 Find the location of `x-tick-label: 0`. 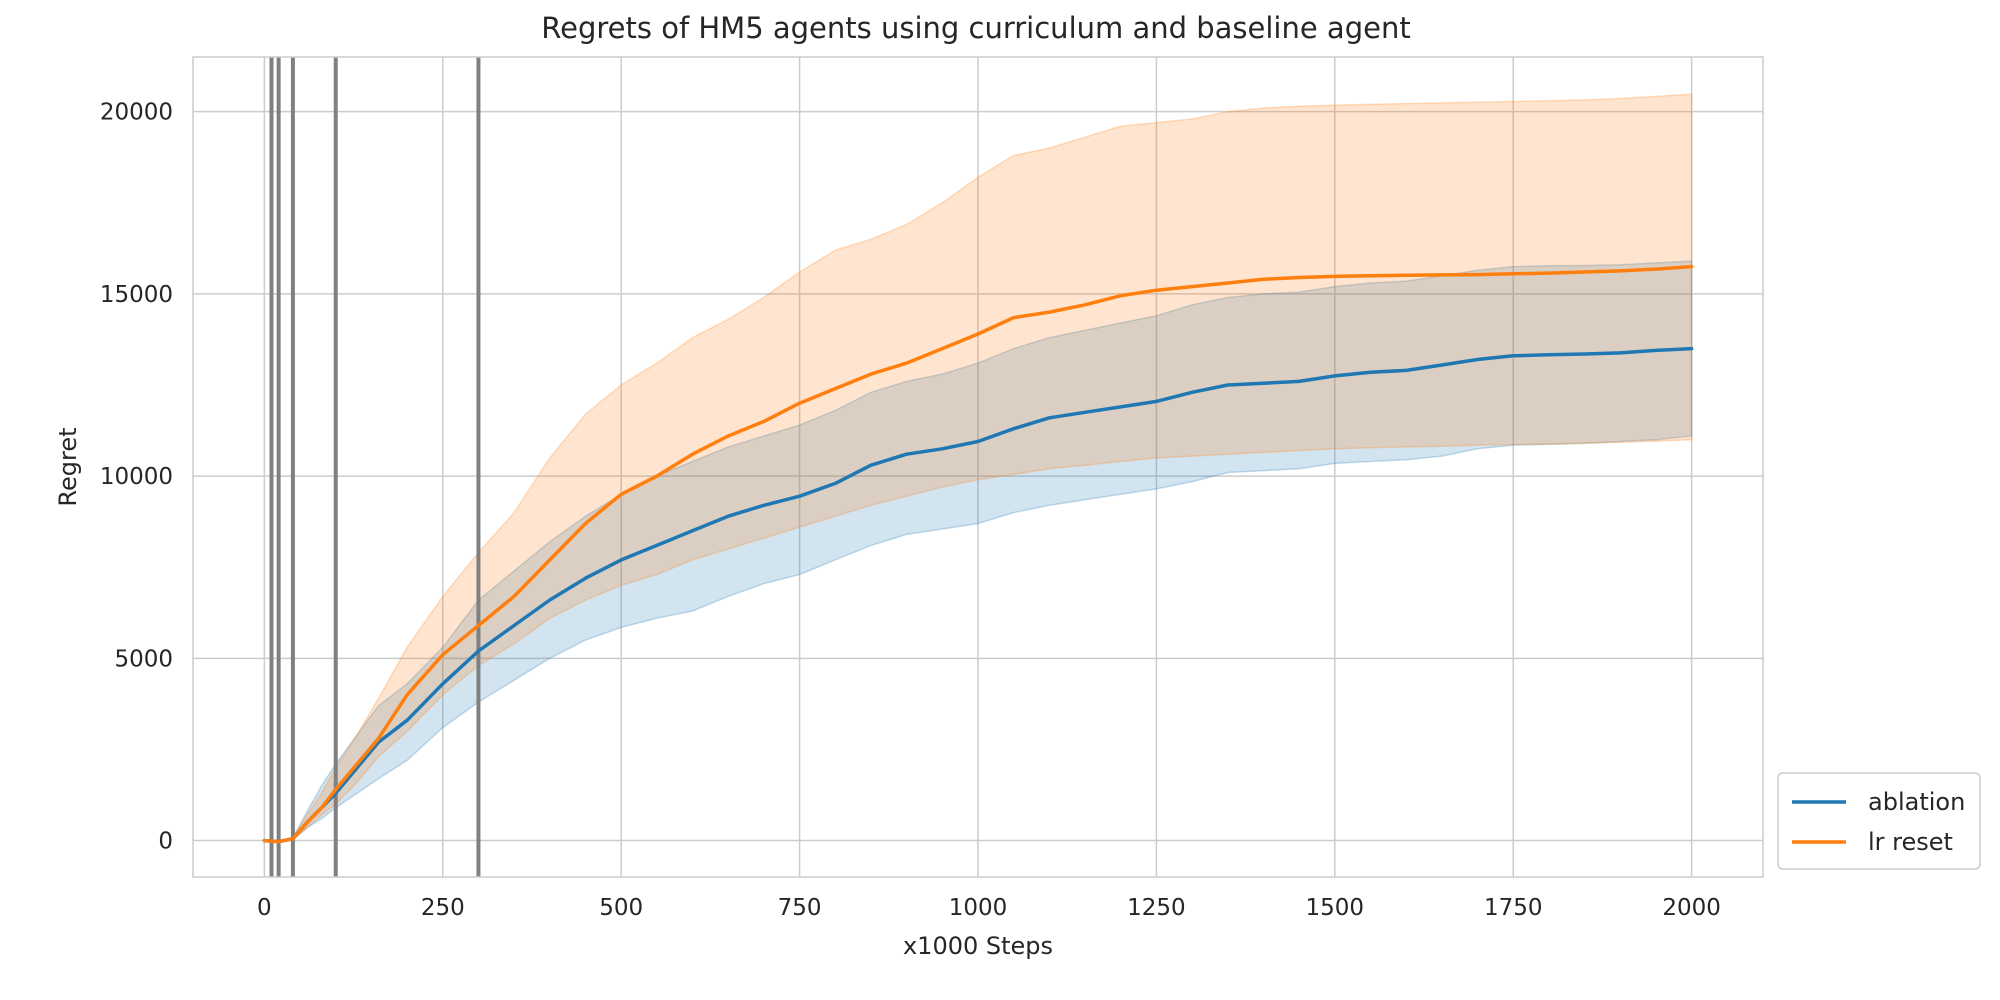

x-tick-label: 0 is located at coordinates (264, 908).